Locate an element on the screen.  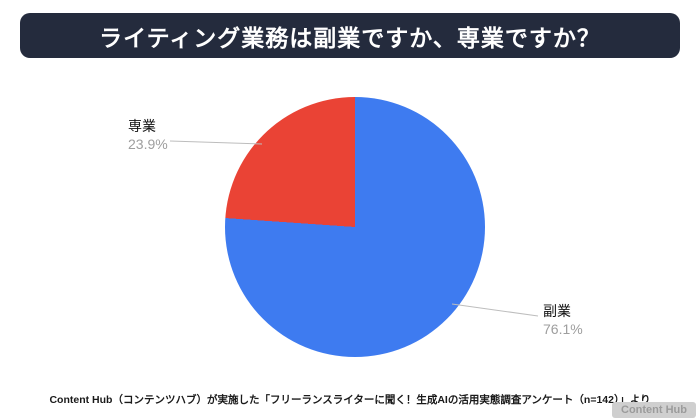
callout-fukugyo: 副業 76.1% is located at coordinates (563, 320).